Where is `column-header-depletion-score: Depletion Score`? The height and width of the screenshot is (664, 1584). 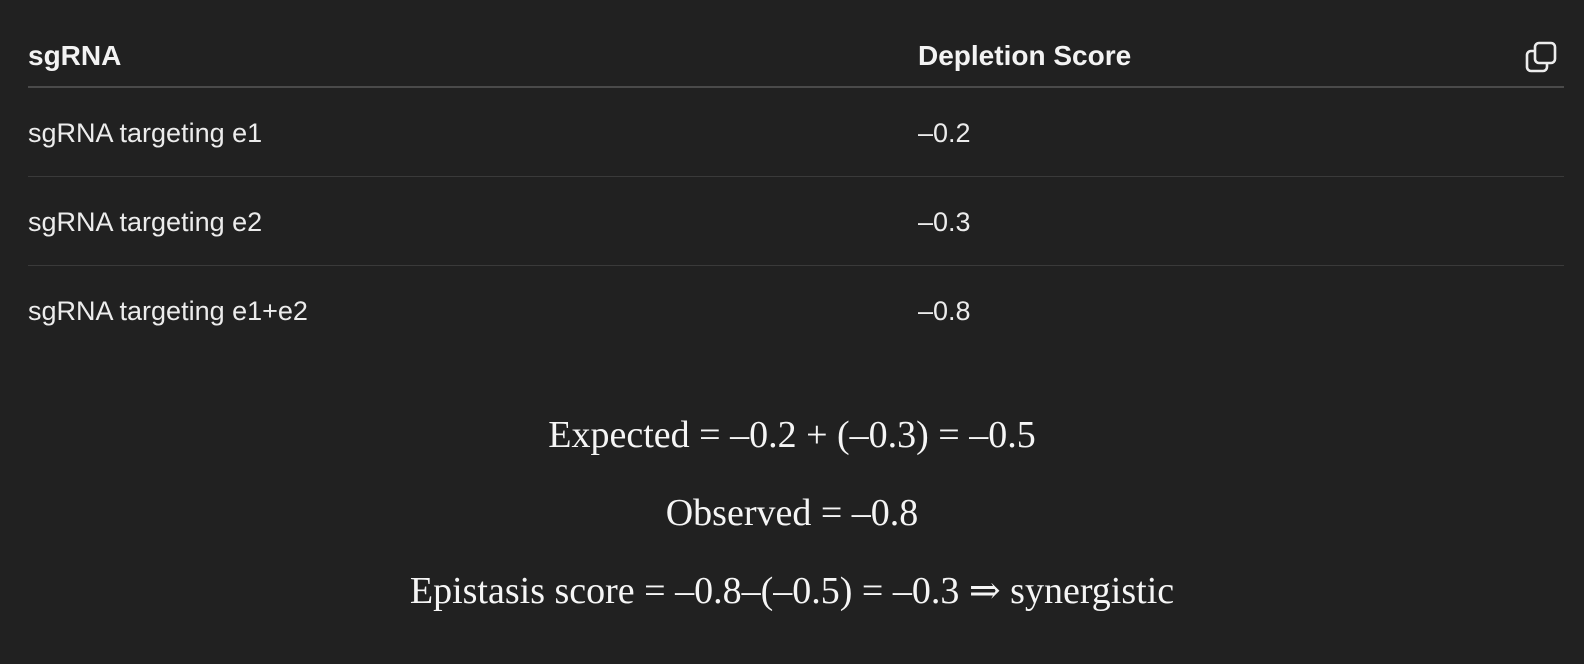
column-header-depletion-score: Depletion Score is located at coordinates (1025, 55).